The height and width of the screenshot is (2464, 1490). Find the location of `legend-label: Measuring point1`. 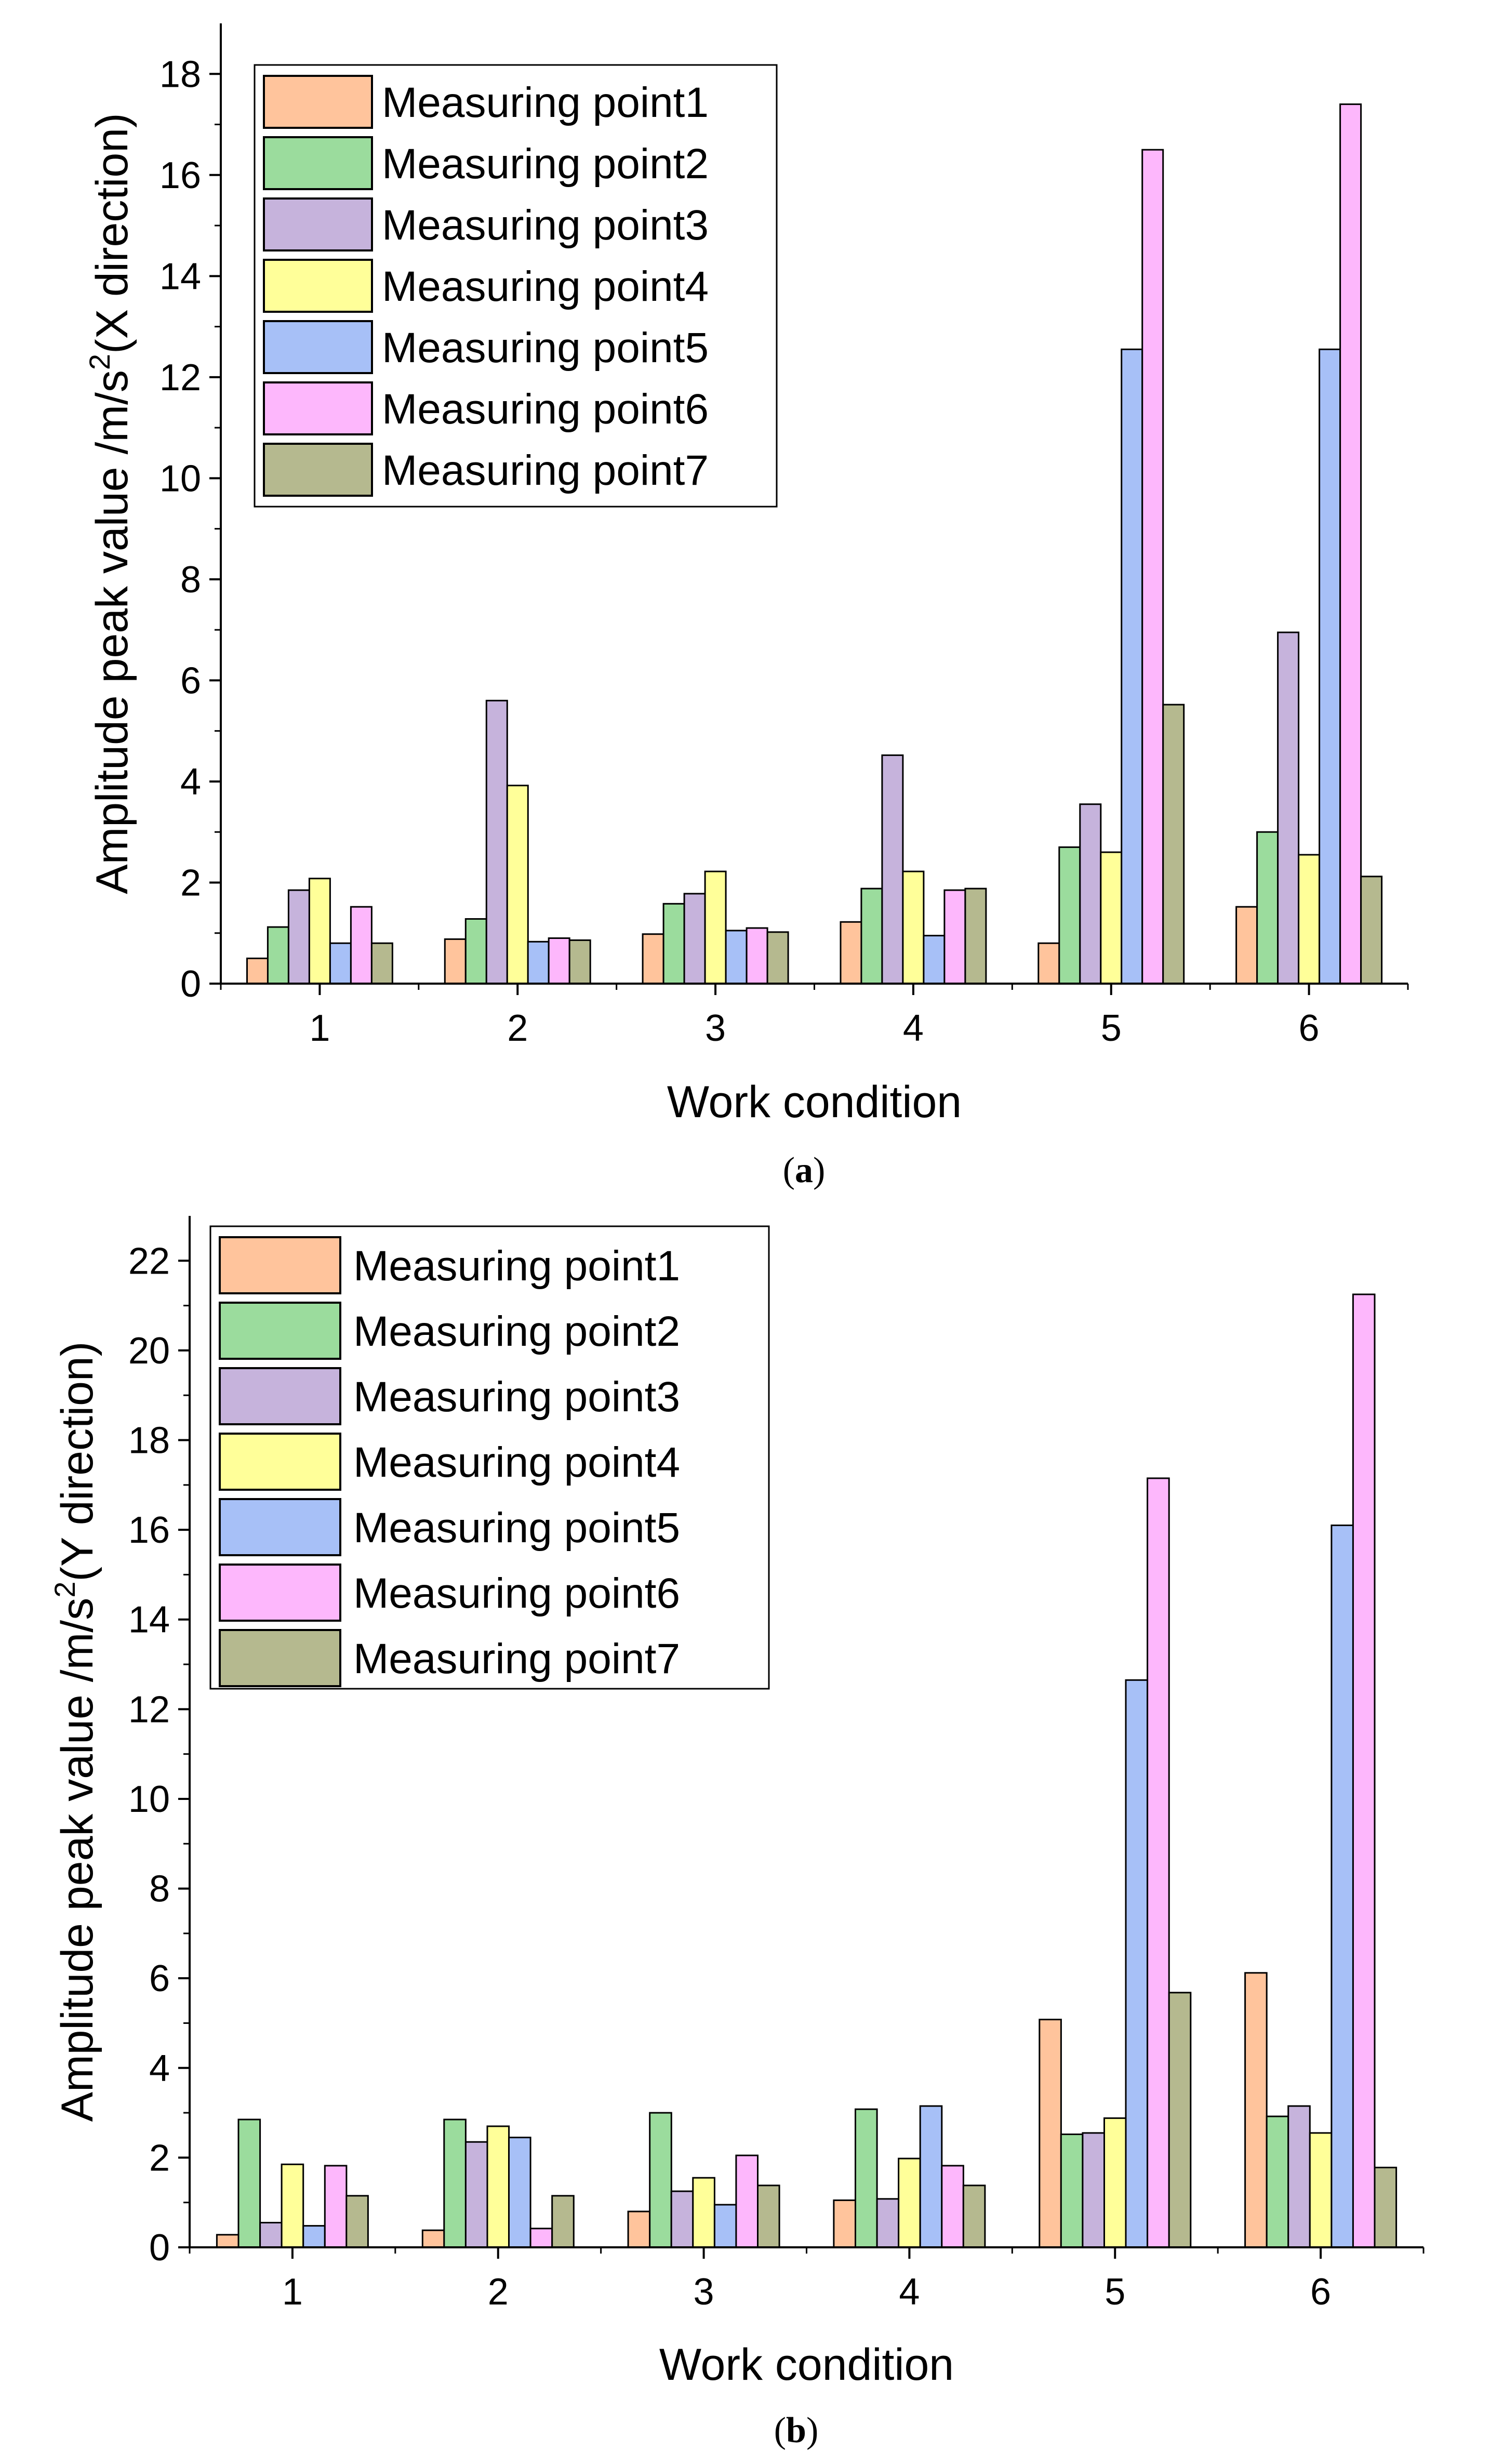

legend-label: Measuring point1 is located at coordinates (516, 1266).